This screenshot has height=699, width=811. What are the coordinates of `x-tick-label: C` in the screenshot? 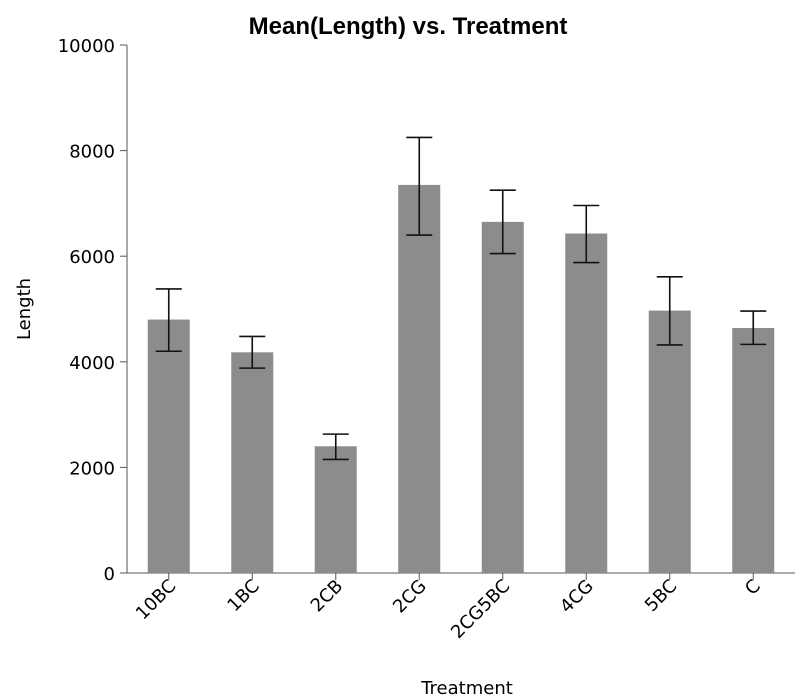 It's located at (753, 588).